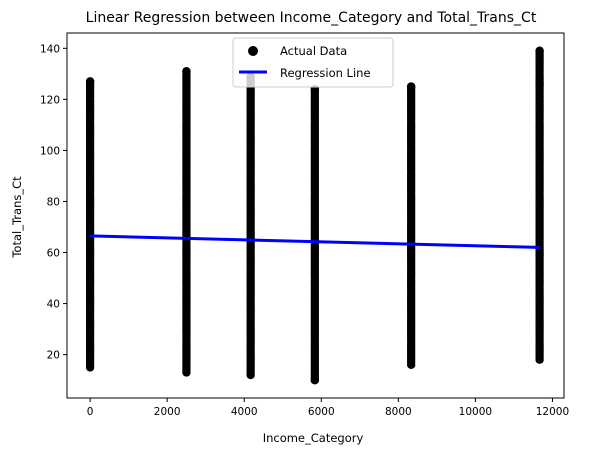 Image resolution: width=591 pixels, height=455 pixels. What do you see at coordinates (50, 151) in the screenshot?
I see `y-tick-label: 100` at bounding box center [50, 151].